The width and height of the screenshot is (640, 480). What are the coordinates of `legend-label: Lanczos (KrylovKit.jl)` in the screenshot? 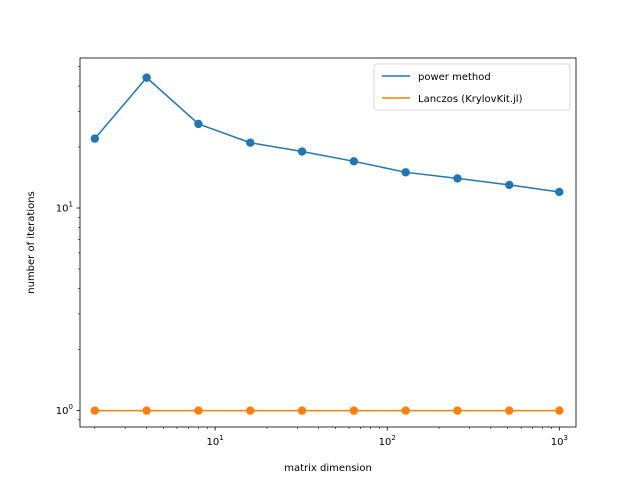 It's located at (470, 99).